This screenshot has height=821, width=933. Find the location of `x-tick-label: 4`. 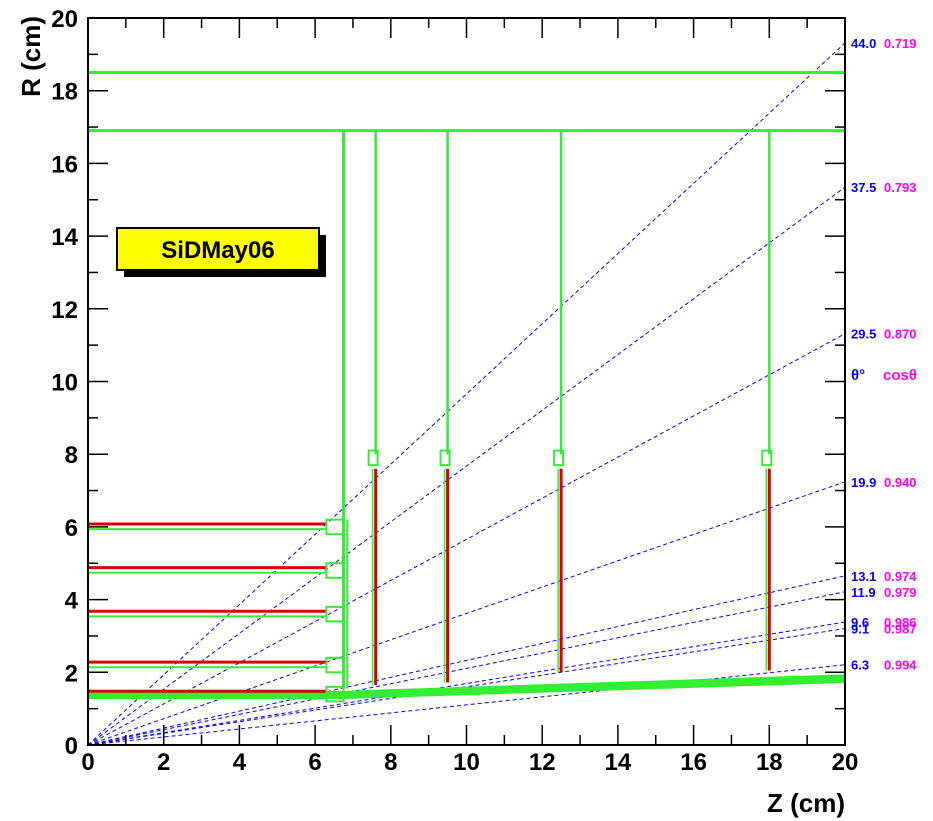

x-tick-label: 4 is located at coordinates (240, 762).